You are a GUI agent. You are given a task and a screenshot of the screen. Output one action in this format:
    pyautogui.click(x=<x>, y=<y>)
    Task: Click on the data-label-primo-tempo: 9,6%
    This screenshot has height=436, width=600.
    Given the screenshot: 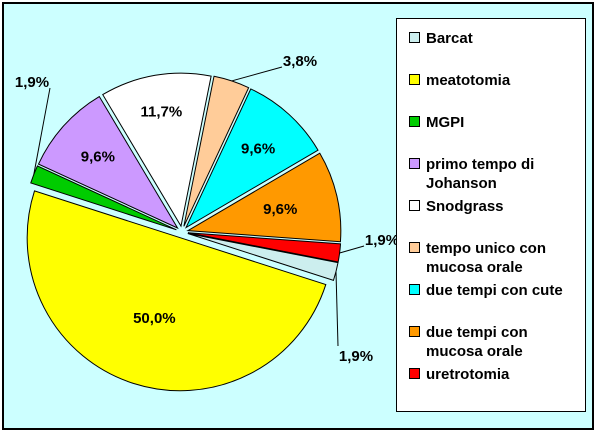 What is the action you would take?
    pyautogui.click(x=98, y=156)
    